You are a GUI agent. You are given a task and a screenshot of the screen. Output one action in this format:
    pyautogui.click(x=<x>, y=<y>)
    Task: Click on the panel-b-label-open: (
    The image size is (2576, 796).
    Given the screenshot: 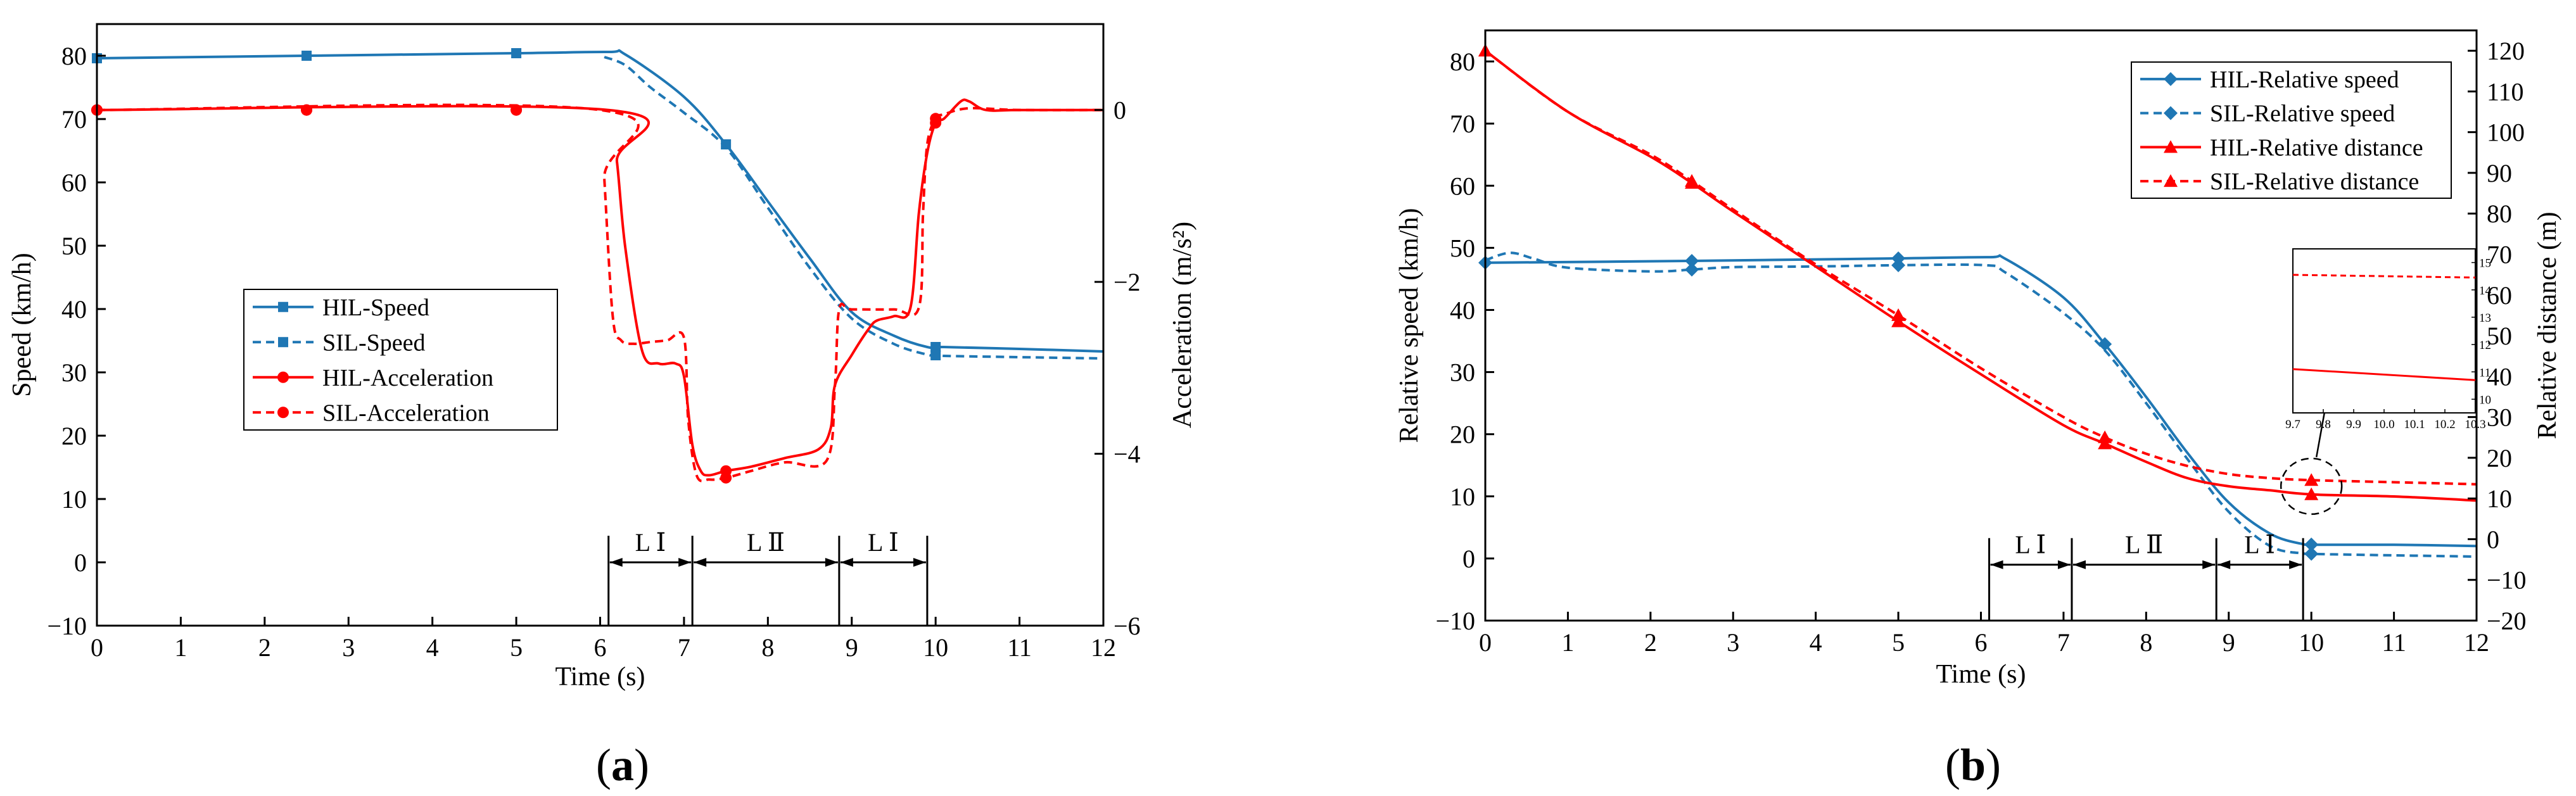 What is the action you would take?
    pyautogui.click(x=1952, y=765)
    